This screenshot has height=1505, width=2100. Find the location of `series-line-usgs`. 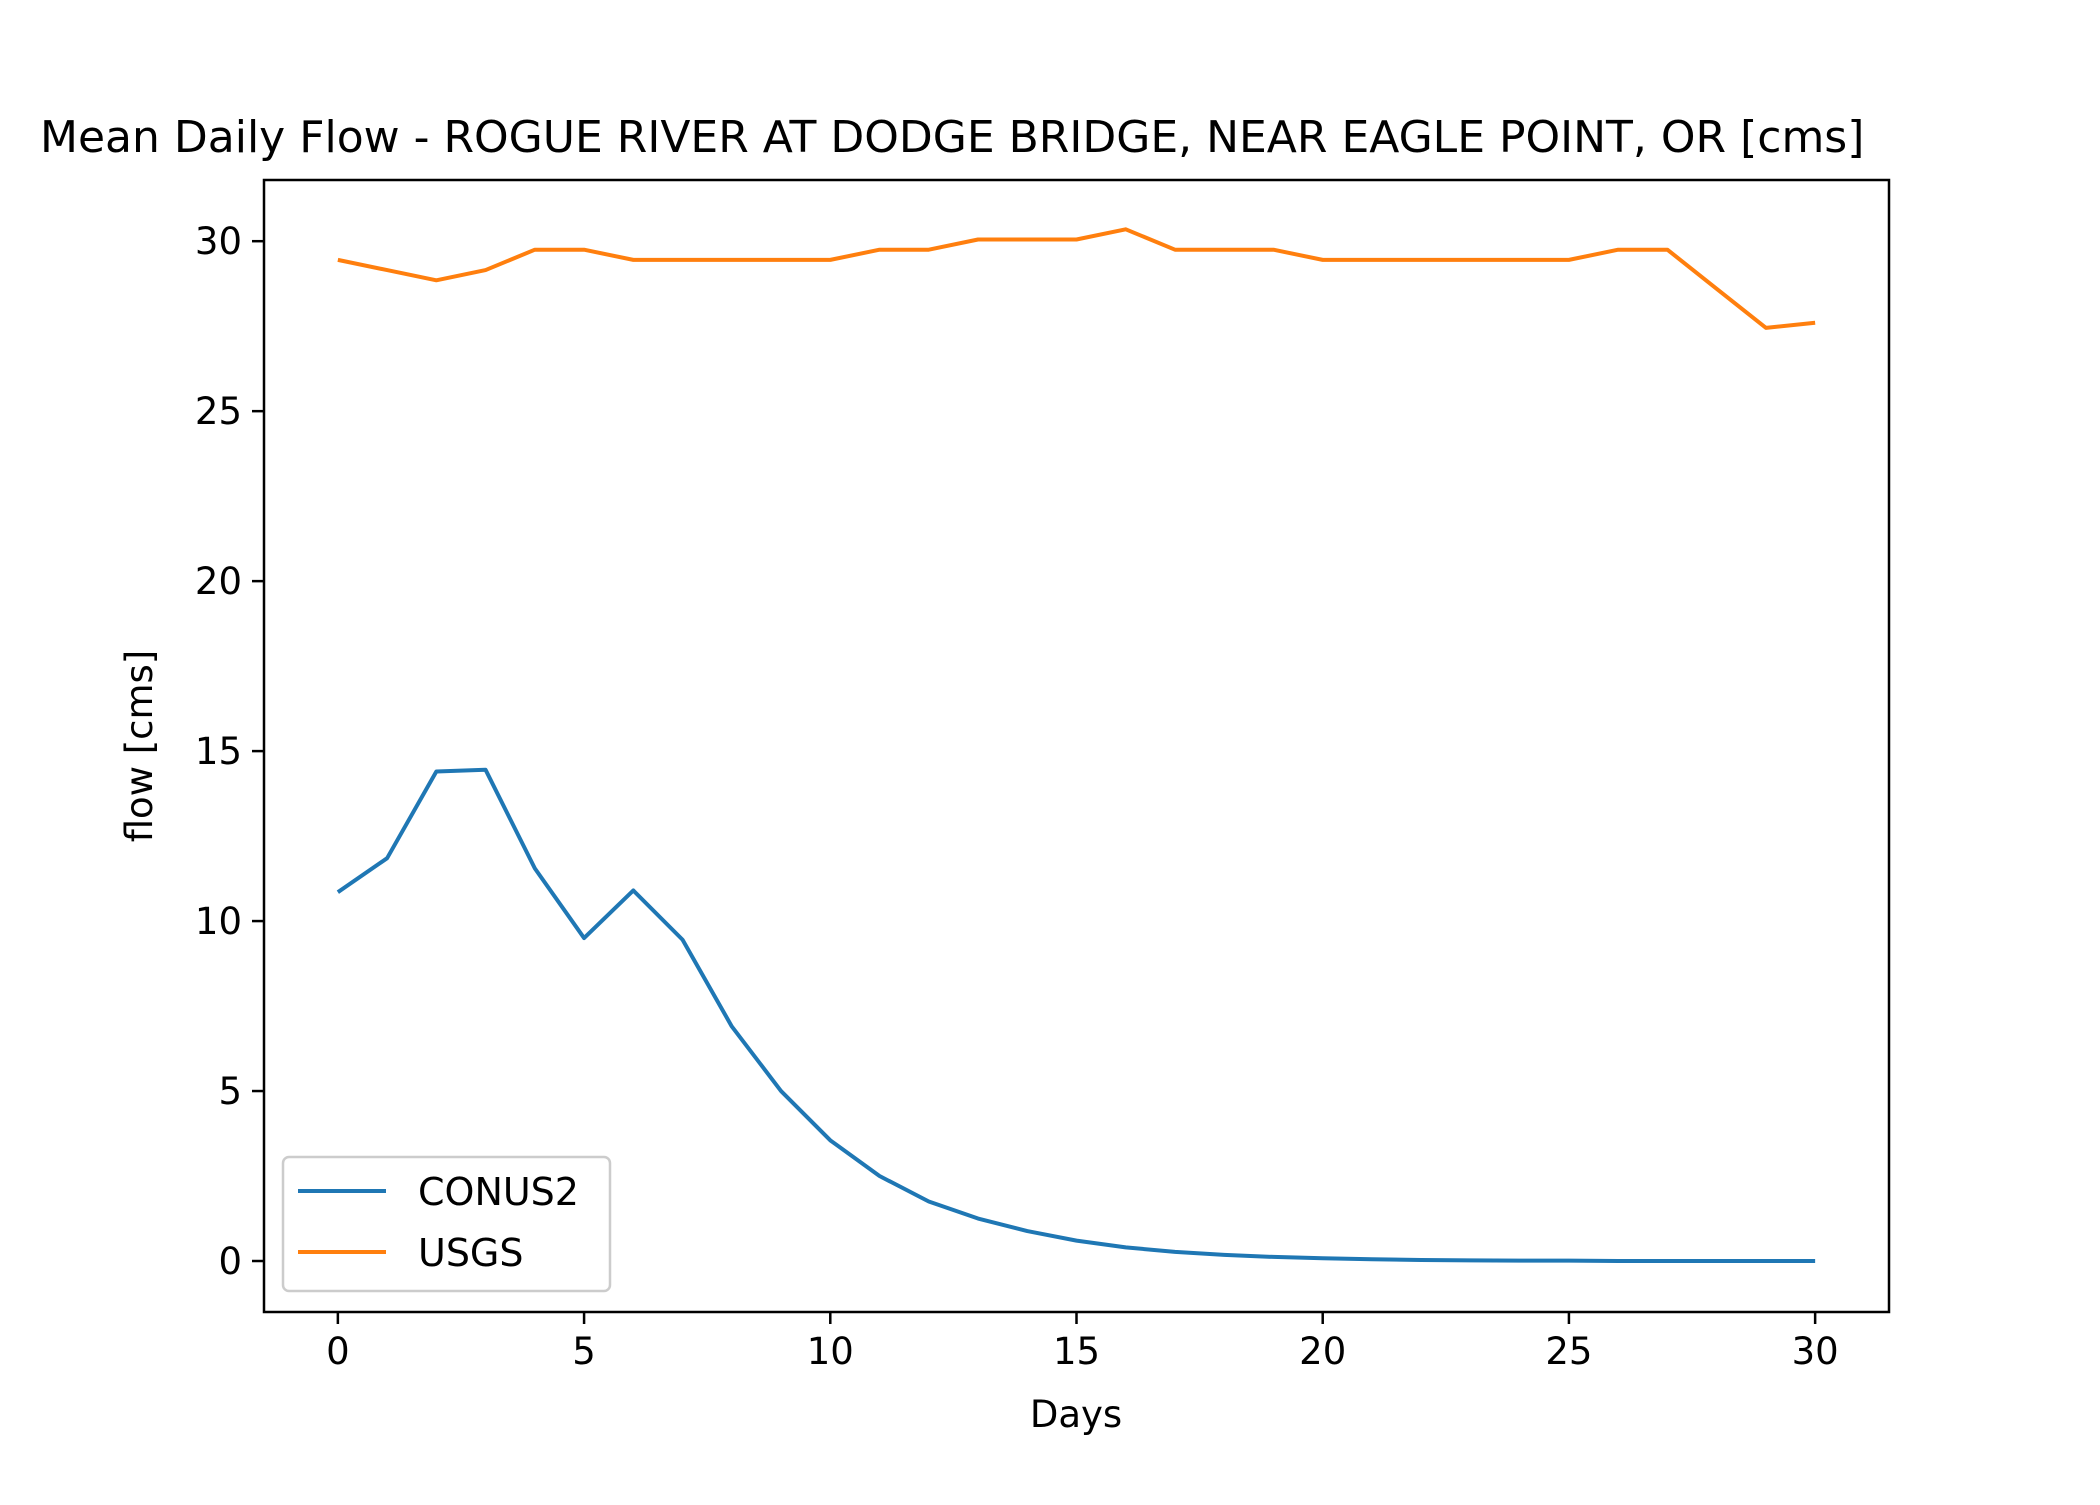

series-line-usgs is located at coordinates (1076, 278).